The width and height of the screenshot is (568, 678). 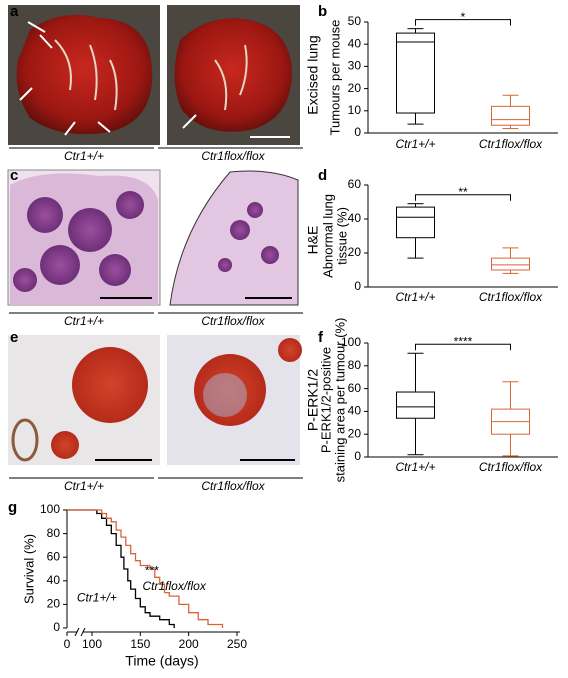 I want to click on y-axis-label: Survival (%), so click(x=28, y=569).